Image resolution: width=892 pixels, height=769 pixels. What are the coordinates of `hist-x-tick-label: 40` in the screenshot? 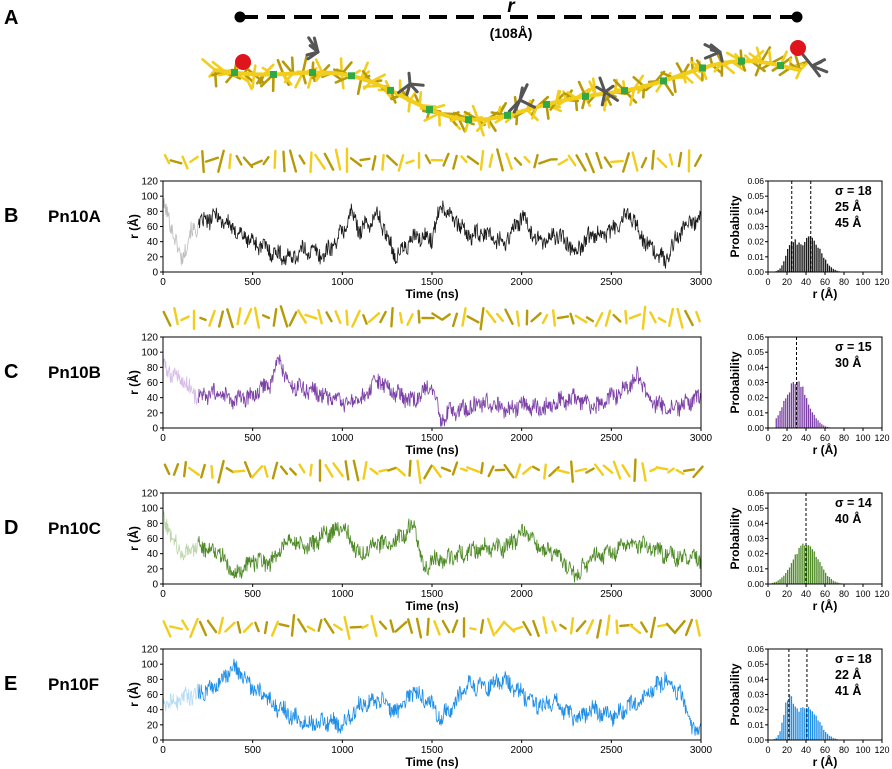 It's located at (806, 438).